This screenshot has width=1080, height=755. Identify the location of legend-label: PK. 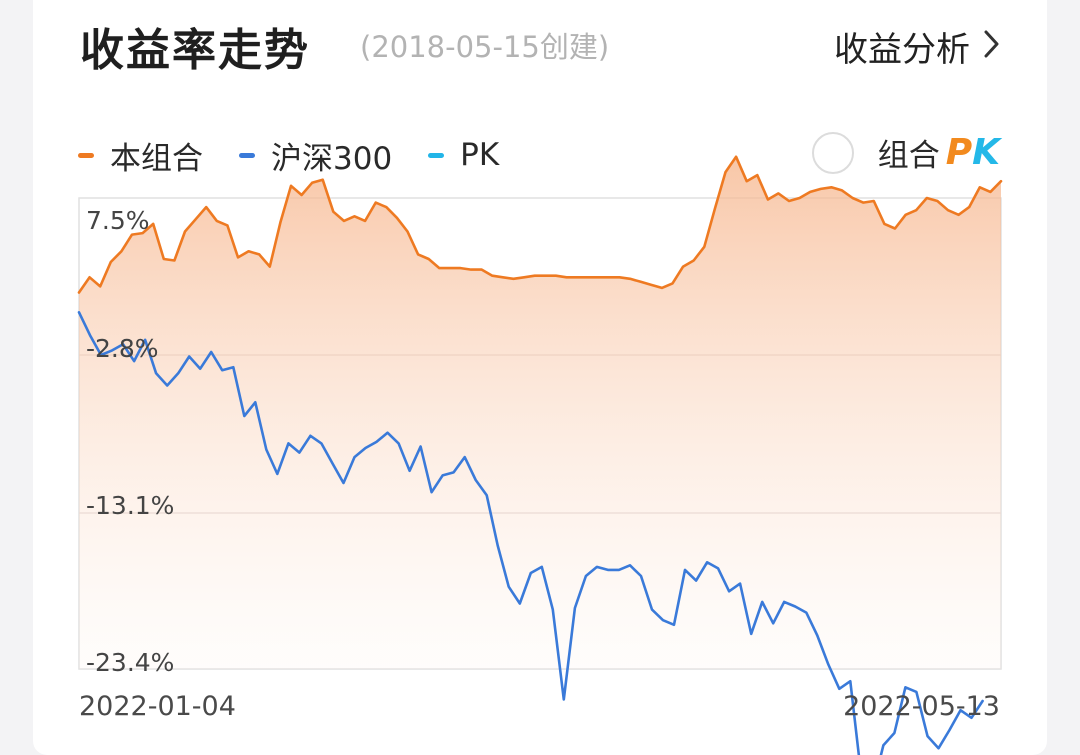
(480, 155).